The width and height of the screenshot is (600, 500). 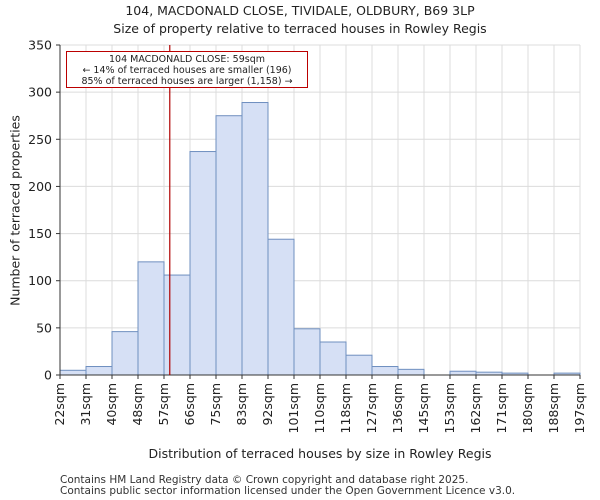 What do you see at coordinates (40, 45) in the screenshot?
I see `y-tick-label: 350` at bounding box center [40, 45].